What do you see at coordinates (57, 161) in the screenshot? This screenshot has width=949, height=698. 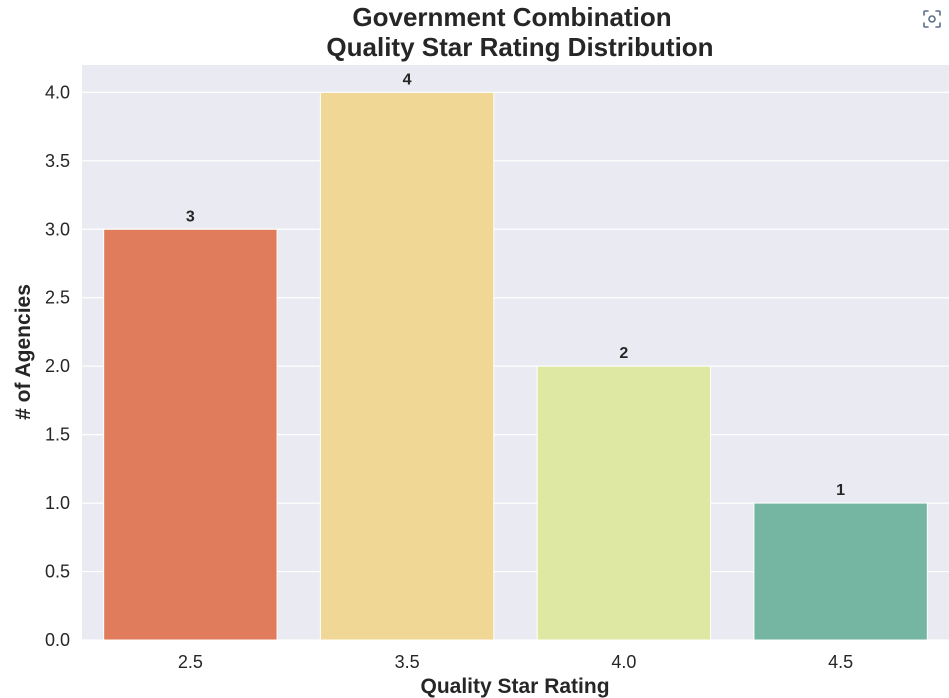 I see `y-tick-label: 3.5` at bounding box center [57, 161].